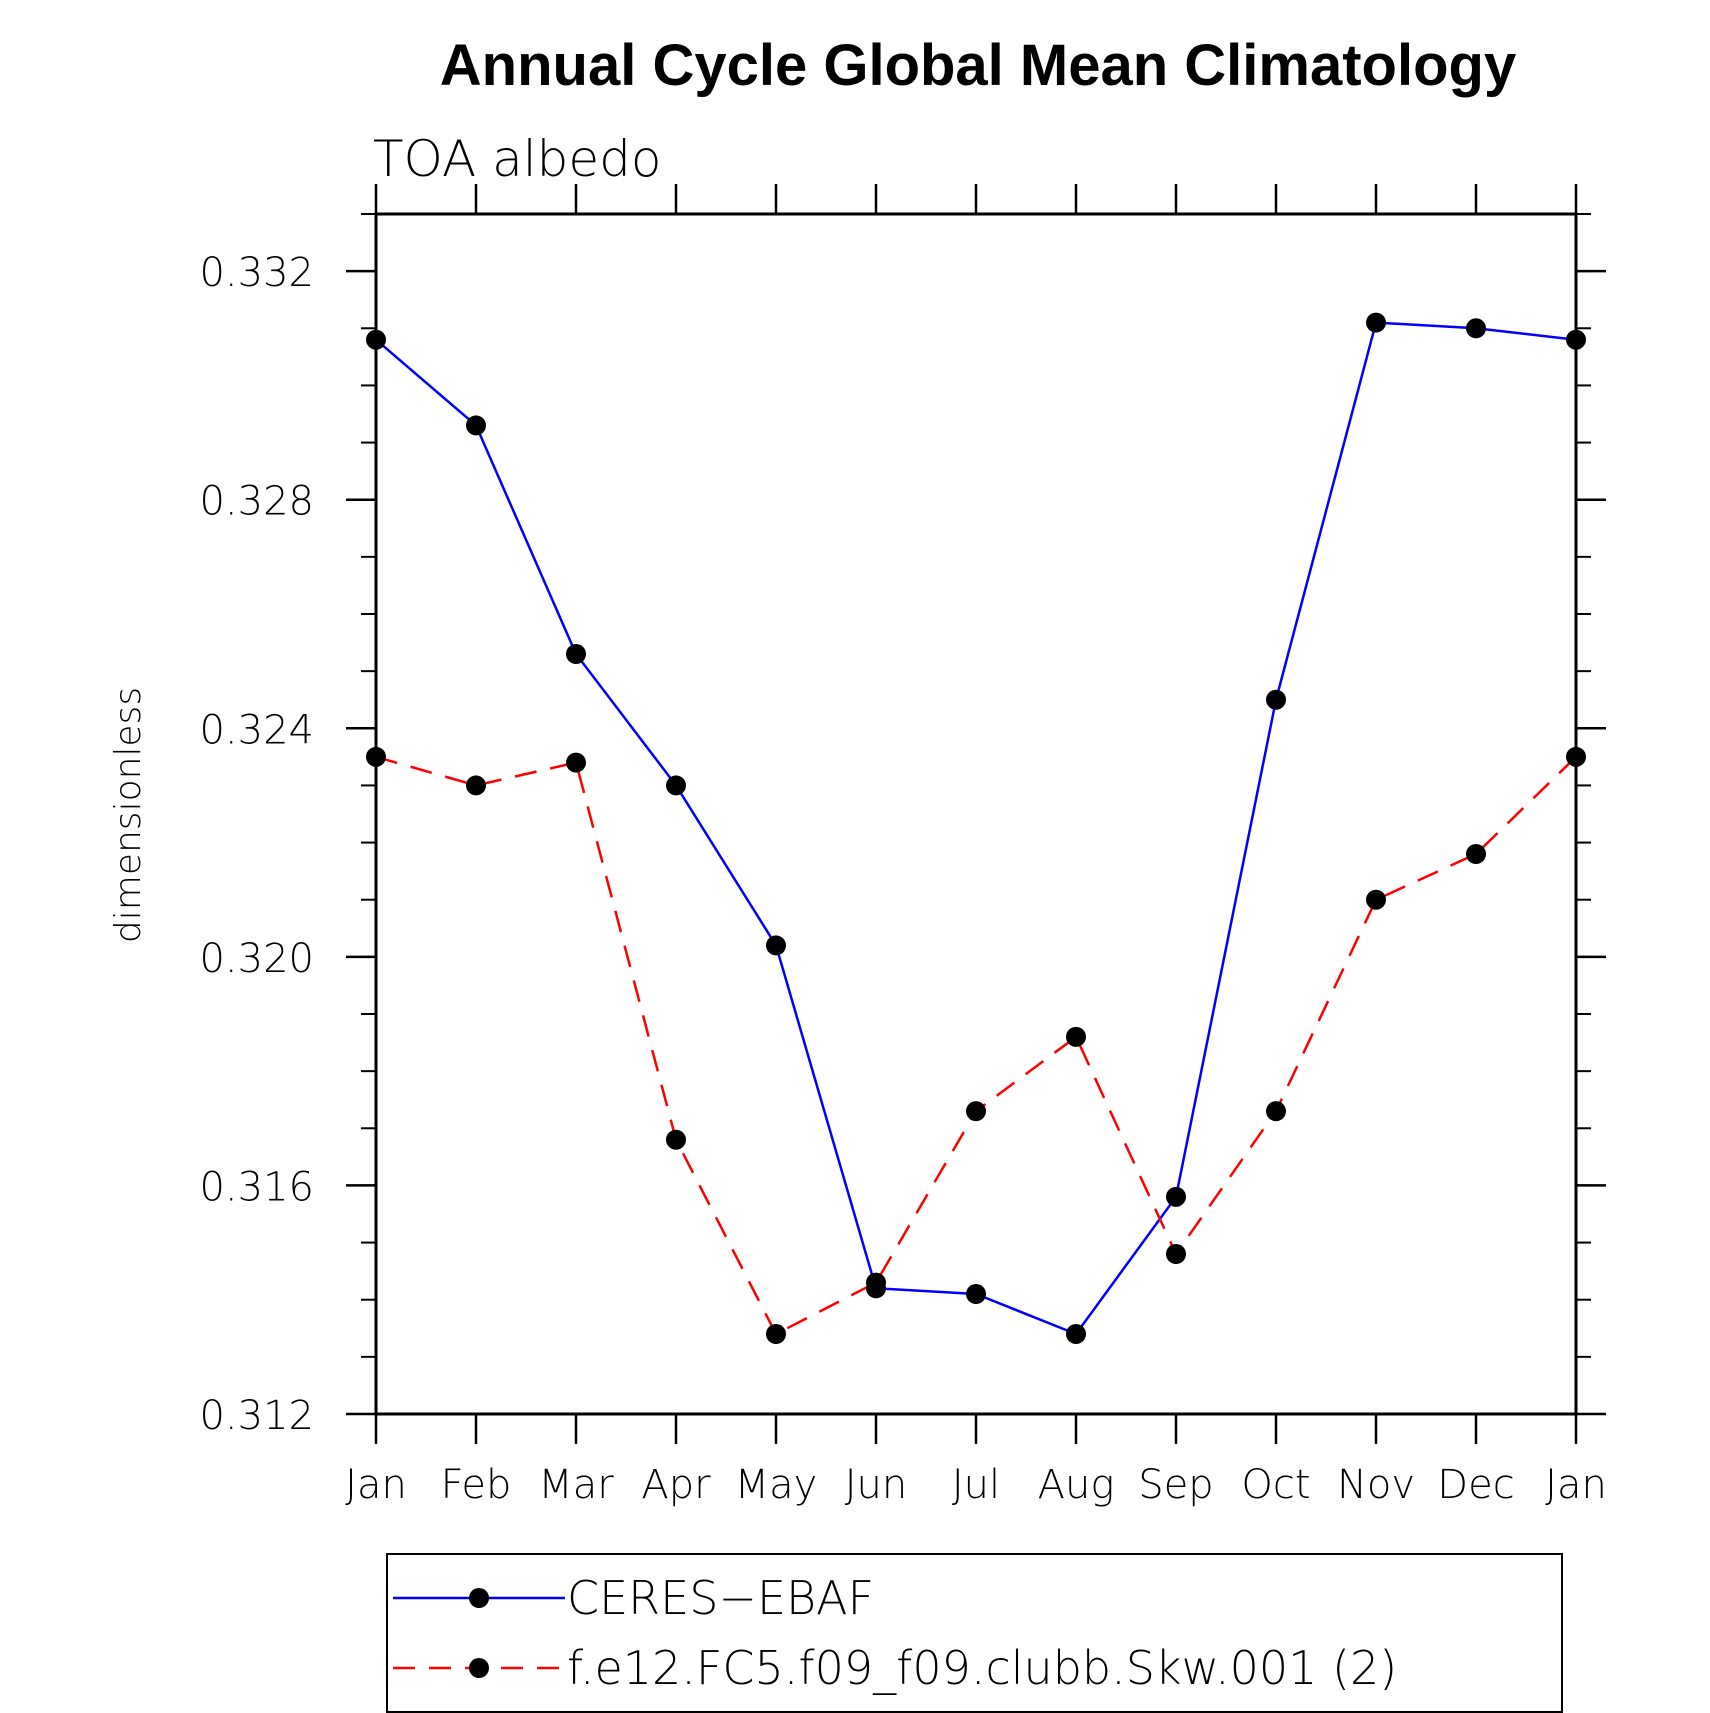 Image resolution: width=1710 pixels, height=1713 pixels. Describe the element at coordinates (517, 159) in the screenshot. I see `chart-subtitle: TOA albedo` at that location.